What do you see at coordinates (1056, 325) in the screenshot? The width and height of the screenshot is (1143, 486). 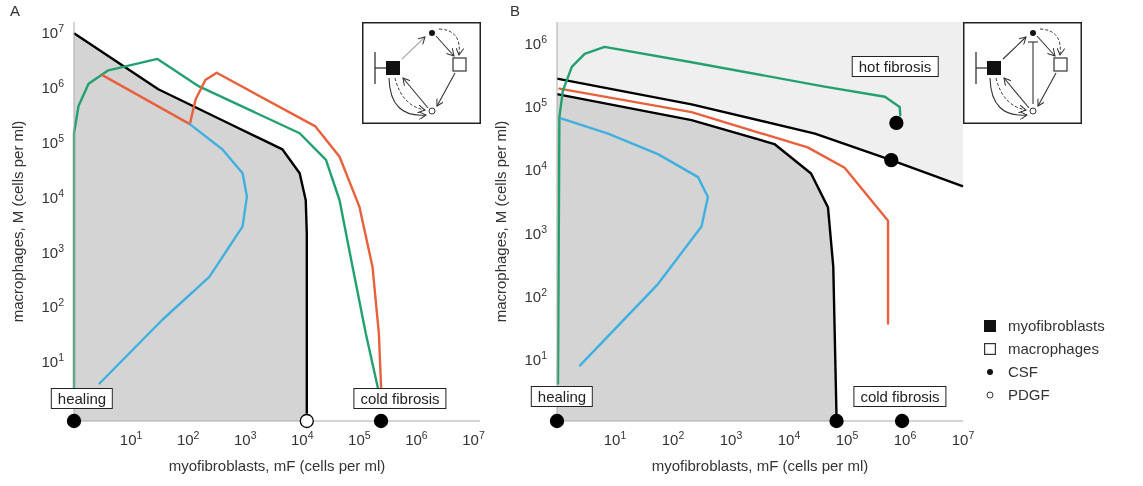 I see `text: myofibroblasts` at bounding box center [1056, 325].